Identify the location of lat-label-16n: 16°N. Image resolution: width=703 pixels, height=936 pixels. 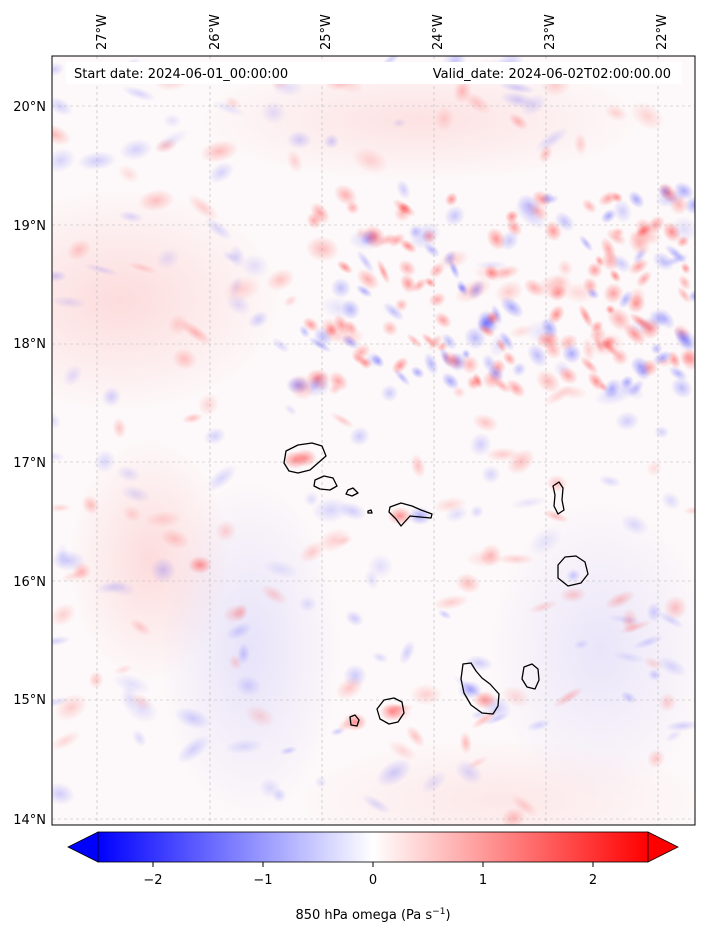
(29, 582).